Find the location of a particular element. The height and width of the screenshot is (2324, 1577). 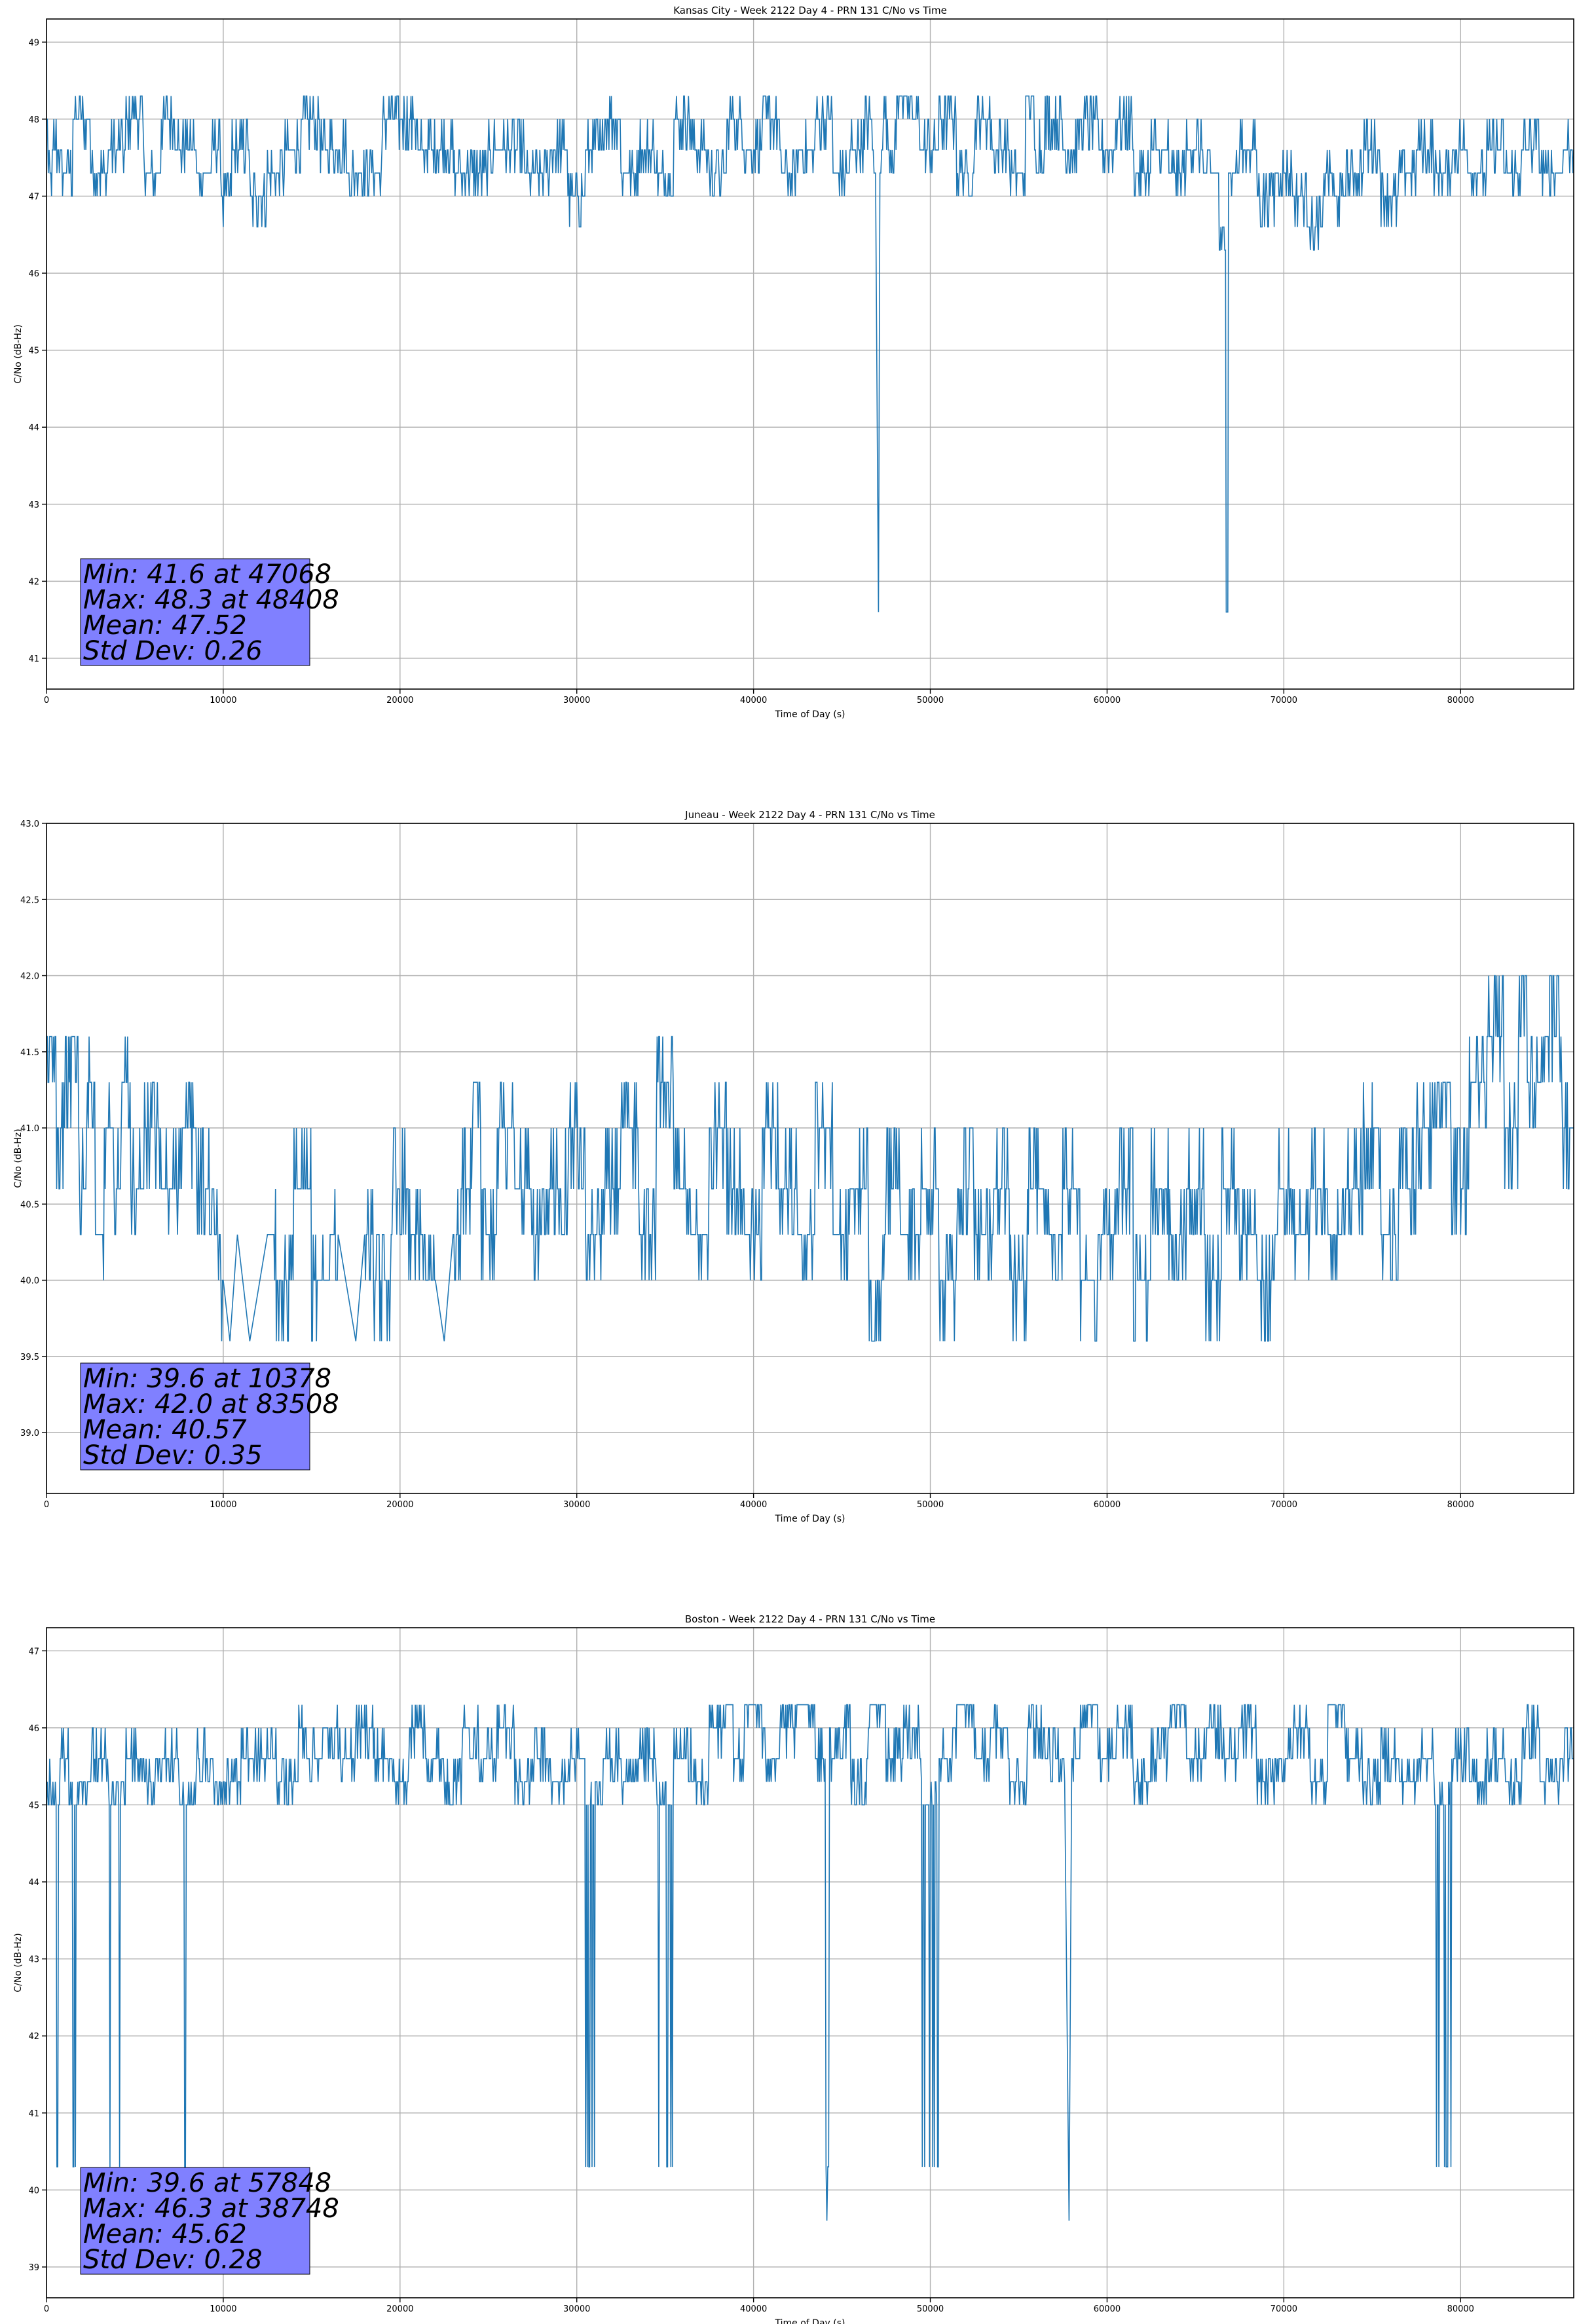

y-axis-ticks: 39 40 41 42 43 44 45 46 47 is located at coordinates (37, 1960).